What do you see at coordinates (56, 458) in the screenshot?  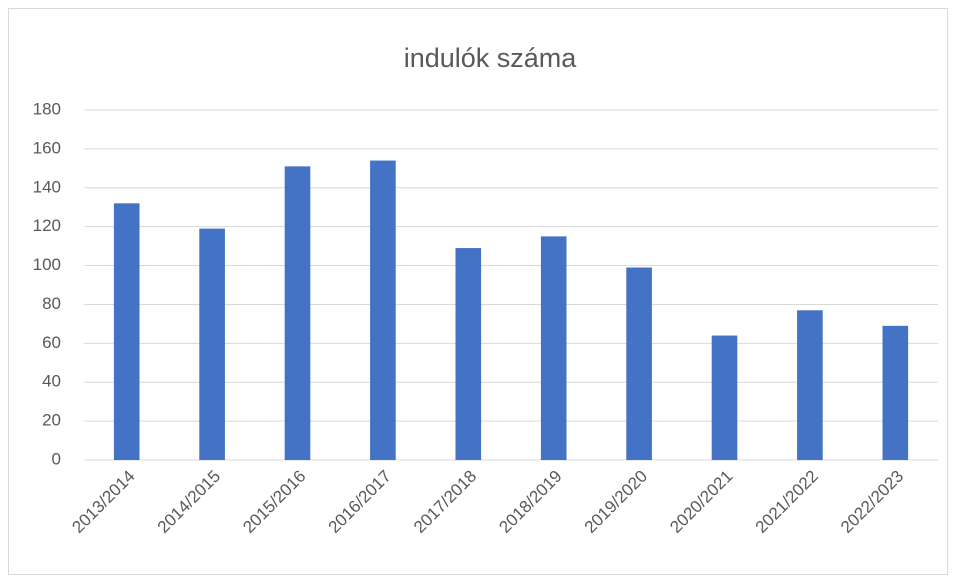 I see `y-tick-label: 0` at bounding box center [56, 458].